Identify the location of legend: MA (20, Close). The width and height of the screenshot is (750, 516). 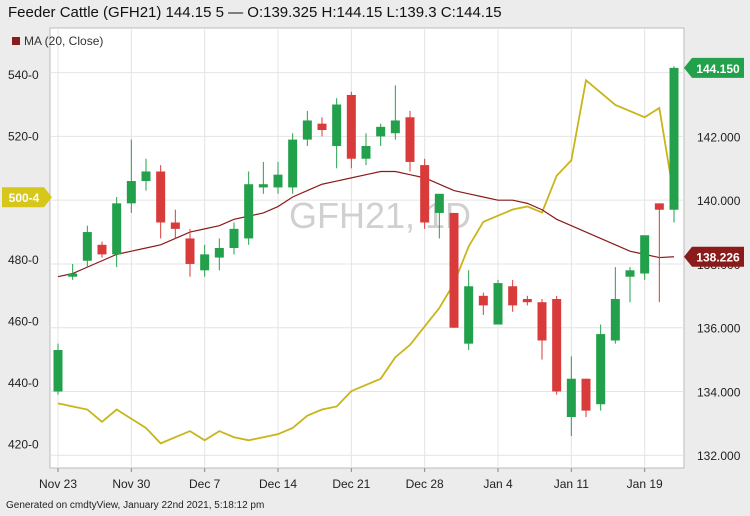
(57, 41).